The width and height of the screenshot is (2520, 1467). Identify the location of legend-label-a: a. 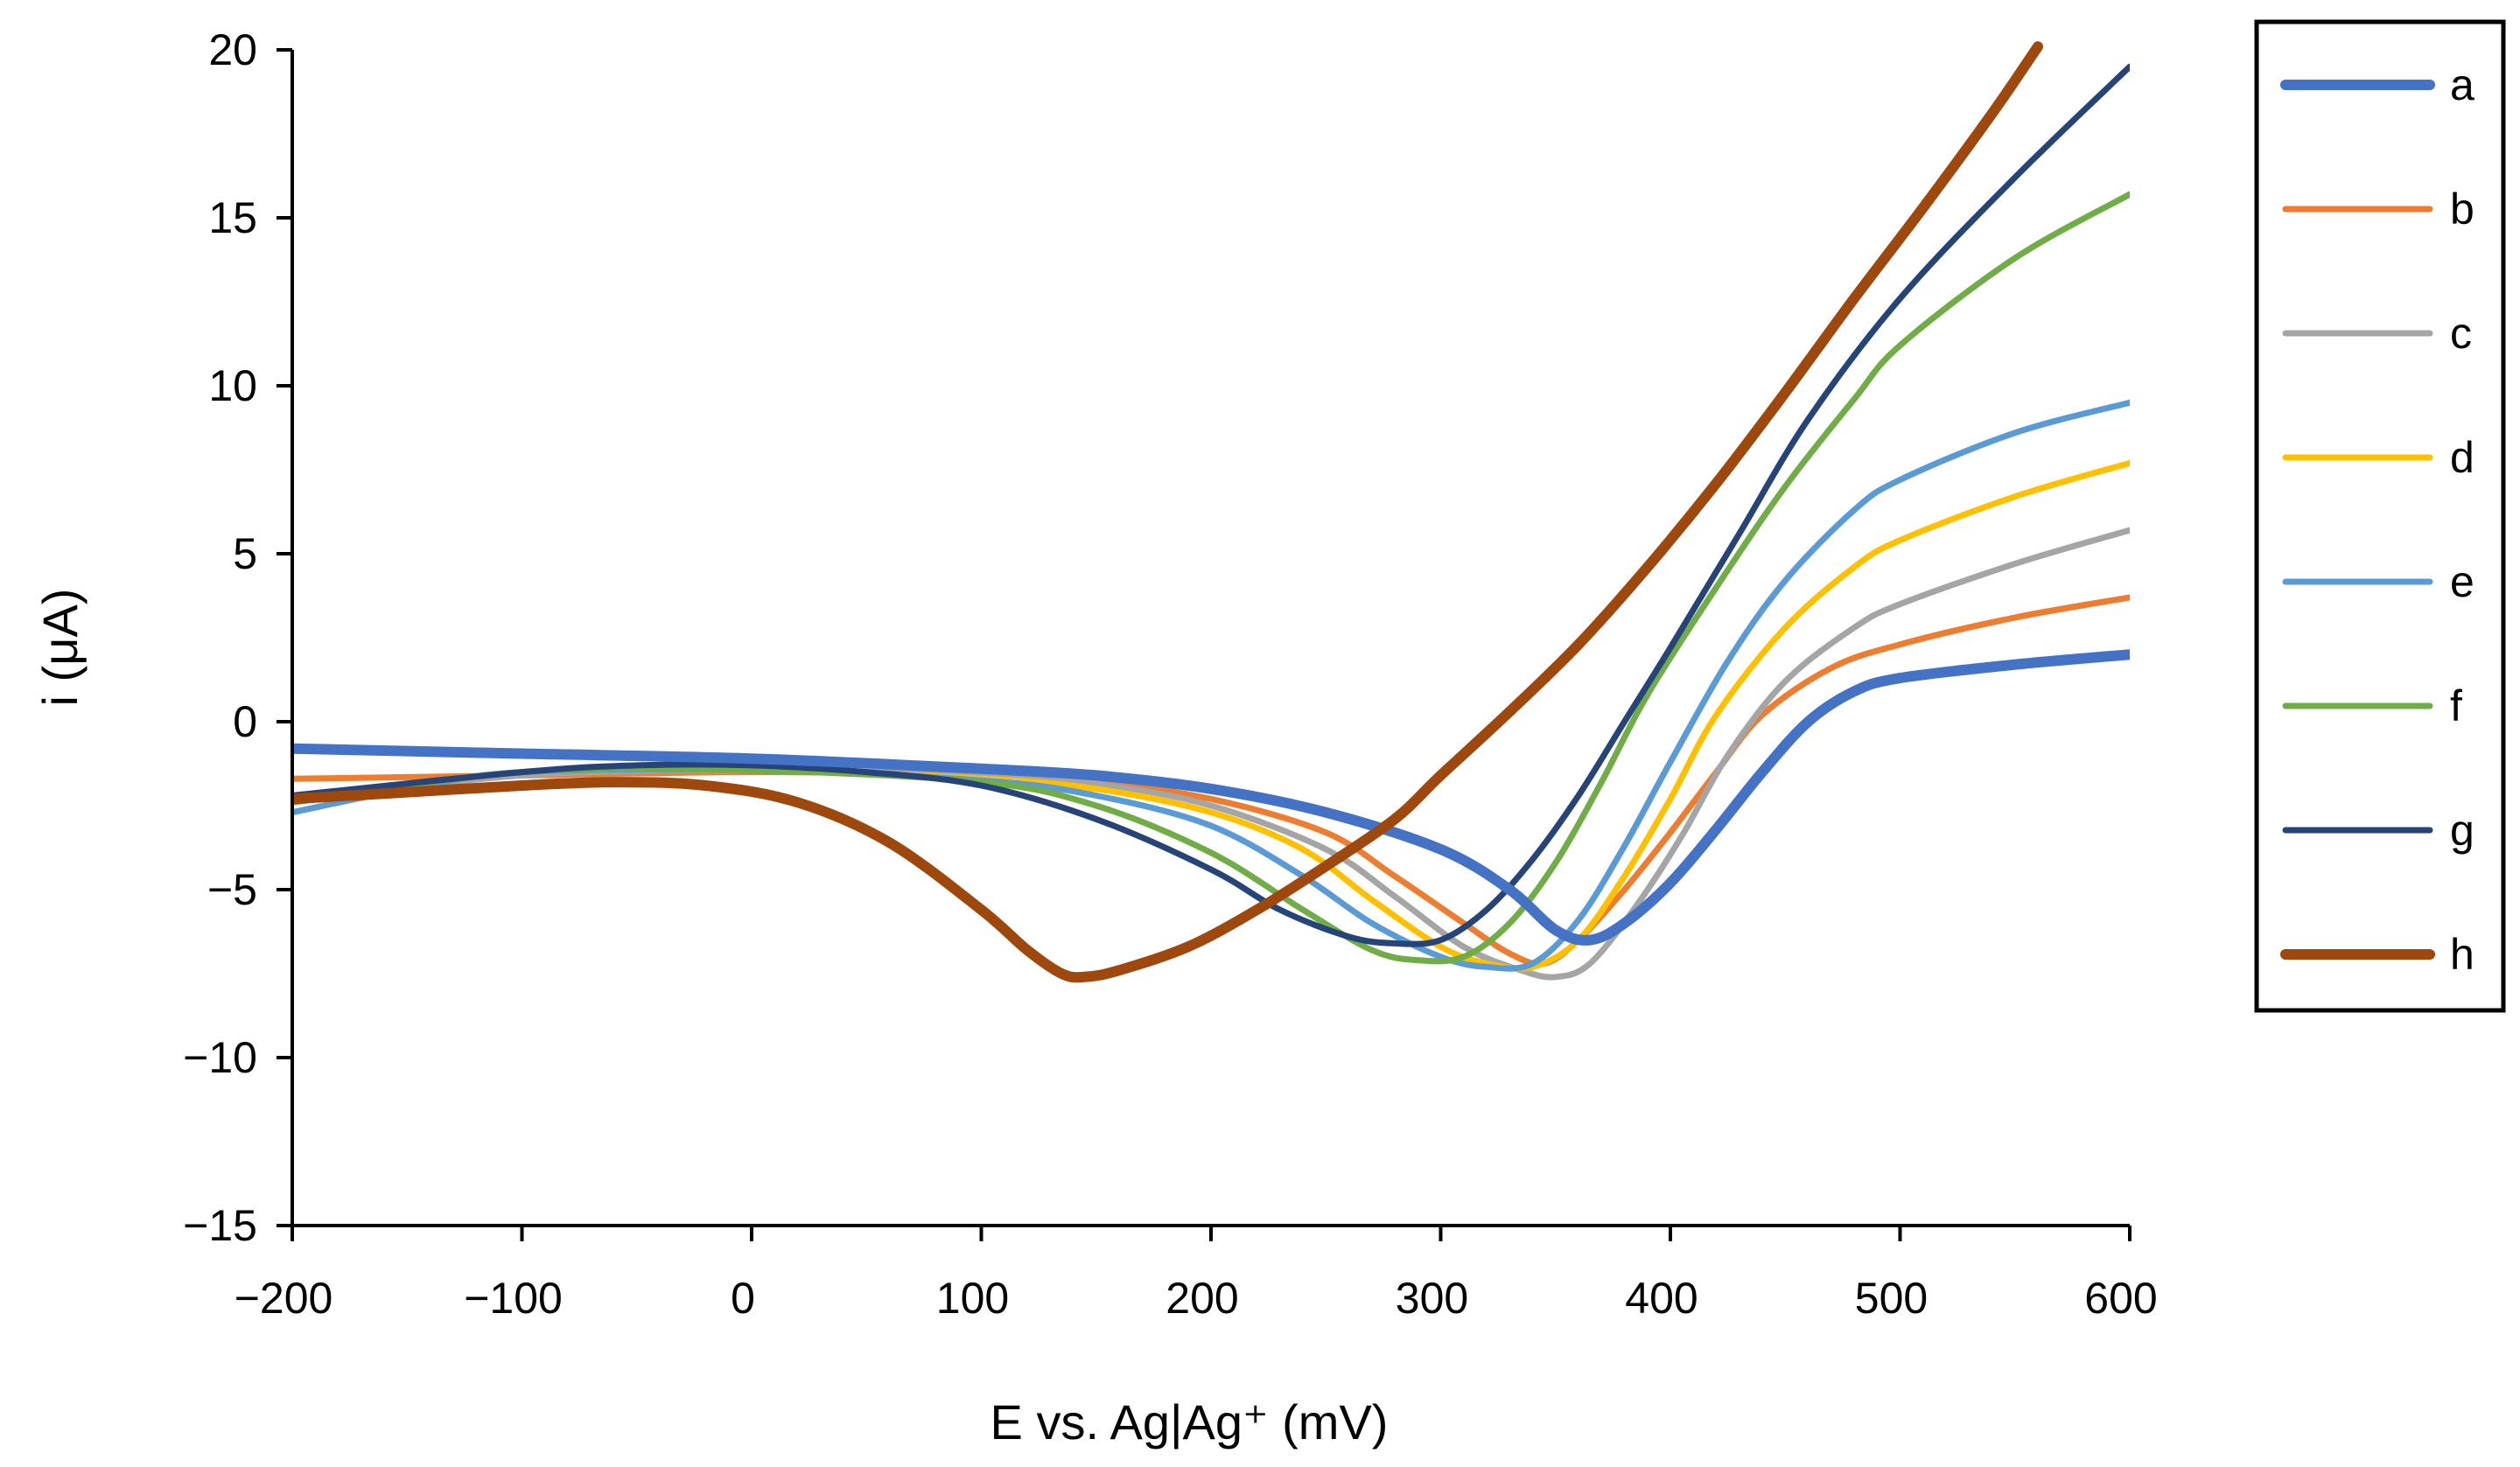
(2462, 84).